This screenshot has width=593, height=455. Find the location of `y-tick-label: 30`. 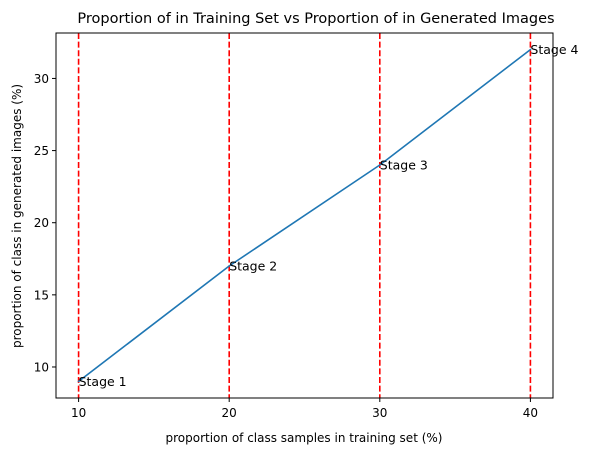

y-tick-label: 30 is located at coordinates (41, 79).